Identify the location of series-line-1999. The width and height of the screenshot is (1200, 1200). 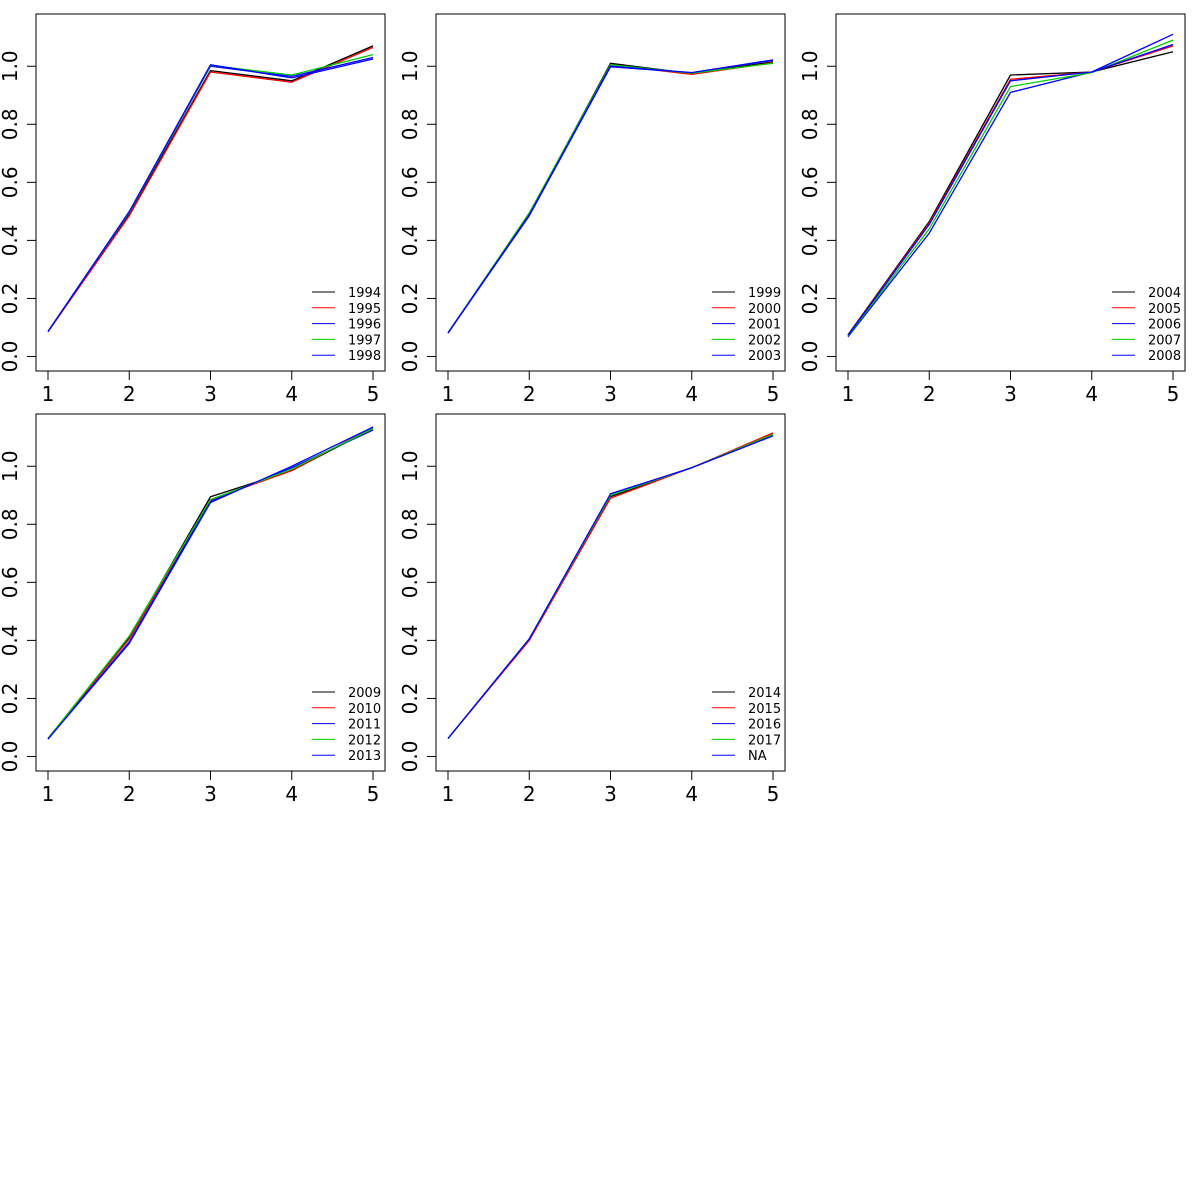
(610, 197).